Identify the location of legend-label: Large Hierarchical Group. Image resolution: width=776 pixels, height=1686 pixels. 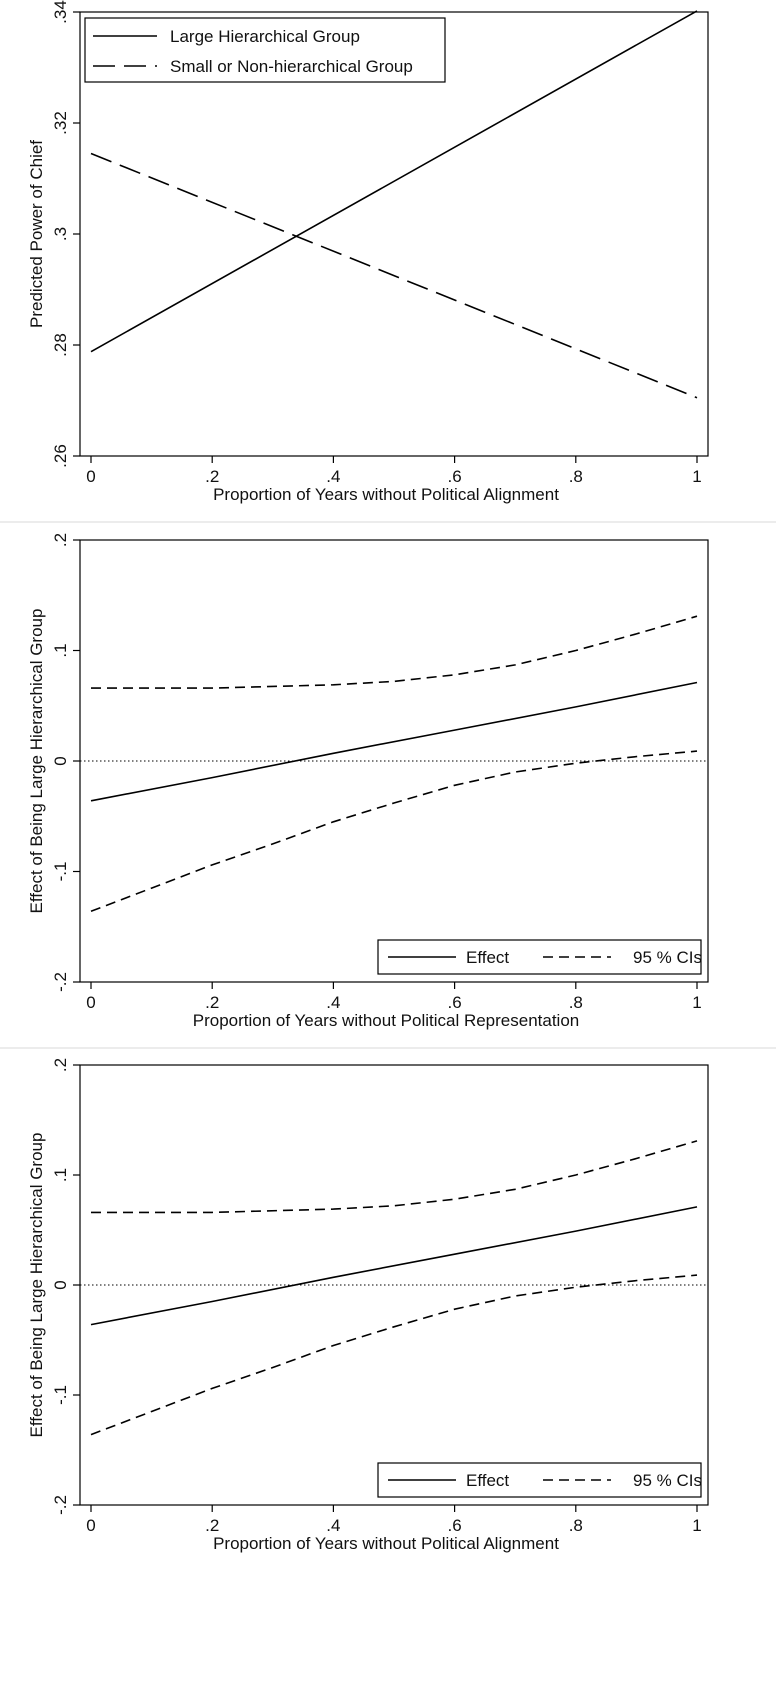
(265, 36).